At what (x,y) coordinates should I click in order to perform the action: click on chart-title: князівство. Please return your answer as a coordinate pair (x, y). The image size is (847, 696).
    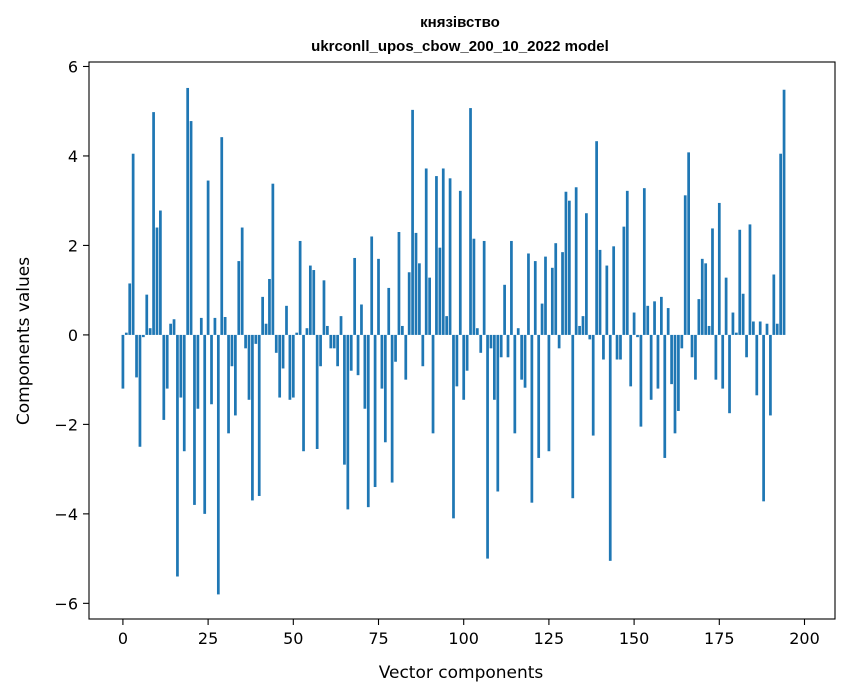
    Looking at the image, I should click on (460, 22).